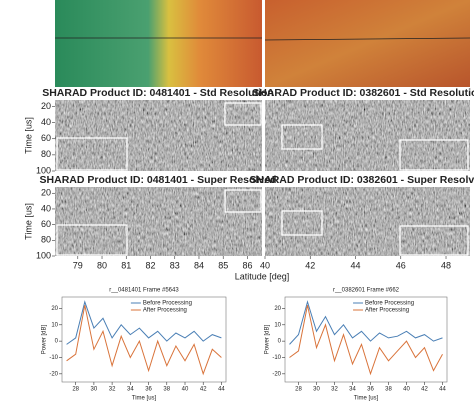 The image size is (474, 412). What do you see at coordinates (126, 265) in the screenshot?
I see `x-tick-label: 81` at bounding box center [126, 265].